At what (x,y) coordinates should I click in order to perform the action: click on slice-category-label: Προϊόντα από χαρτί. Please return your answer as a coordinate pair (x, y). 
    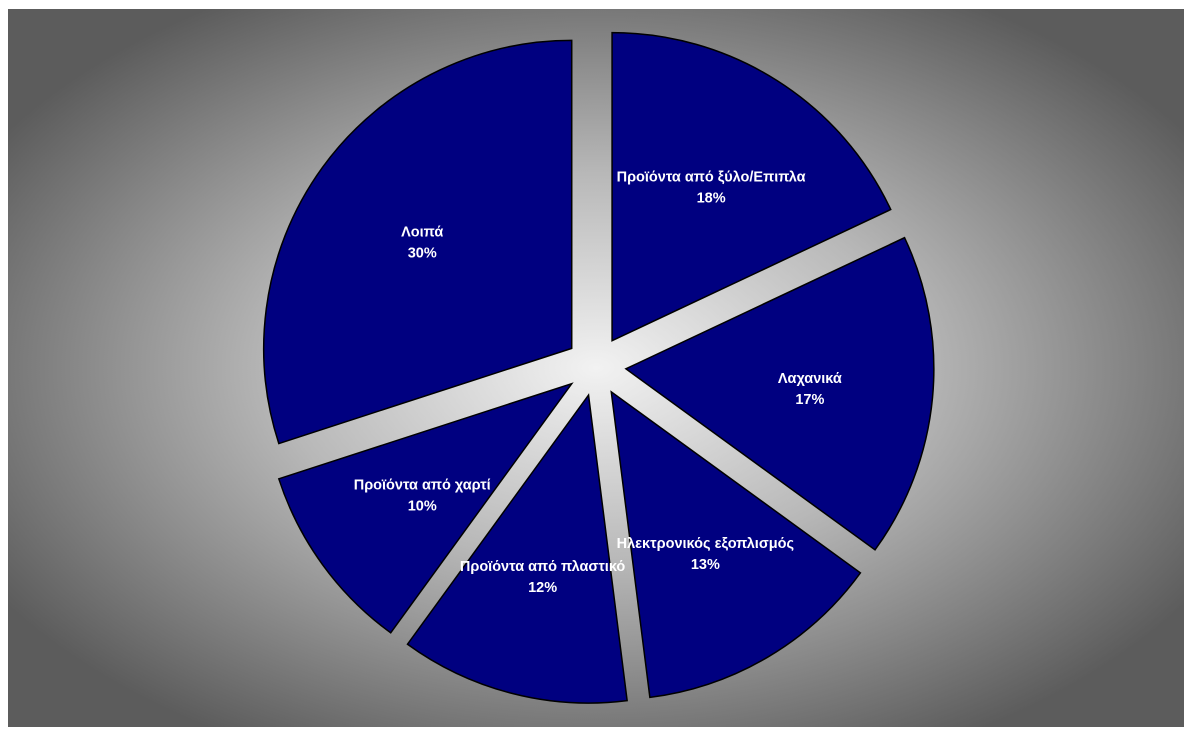
    Looking at the image, I should click on (422, 485).